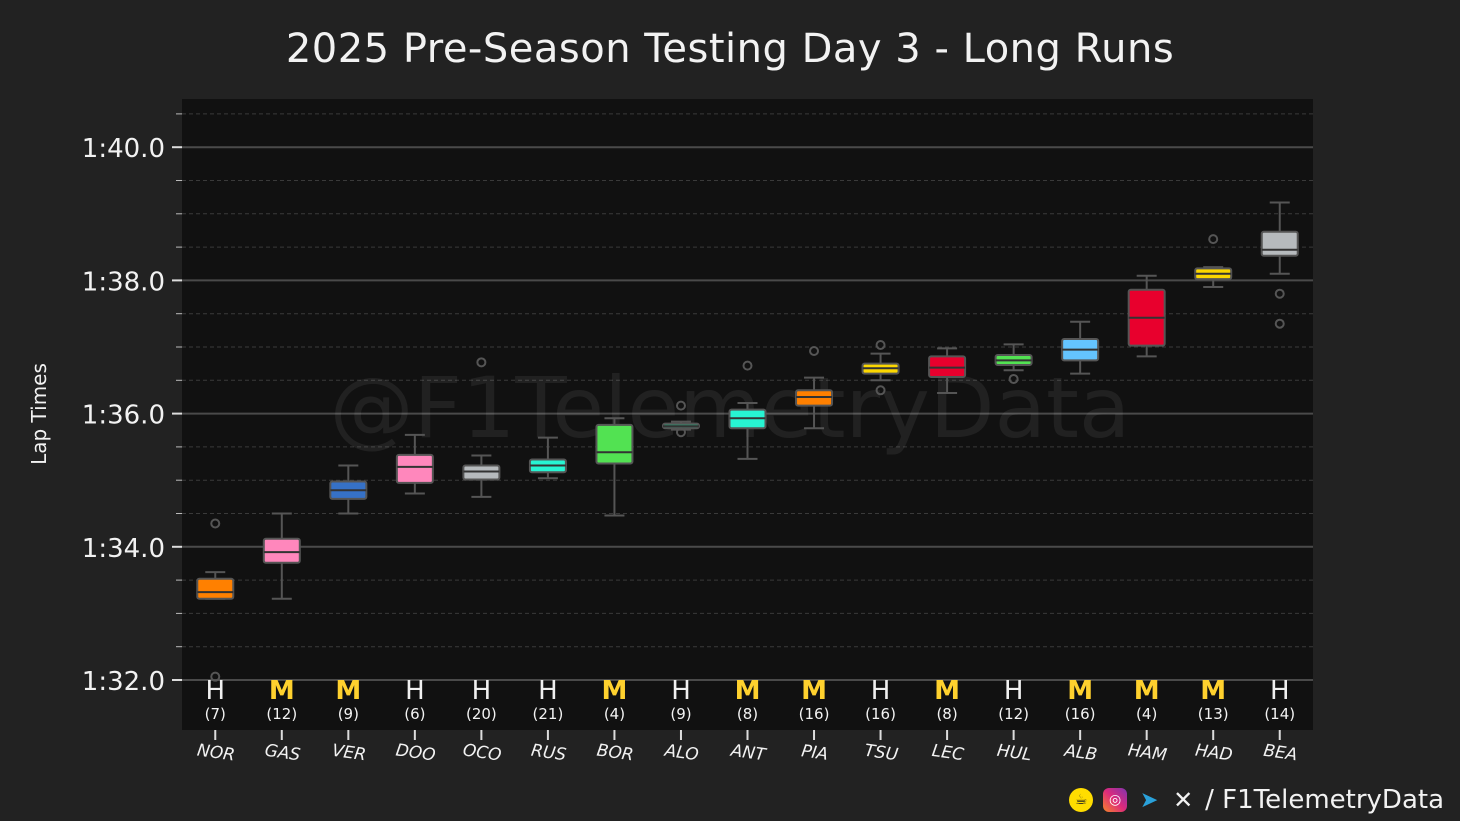  I want to click on box-ver, so click(348, 489).